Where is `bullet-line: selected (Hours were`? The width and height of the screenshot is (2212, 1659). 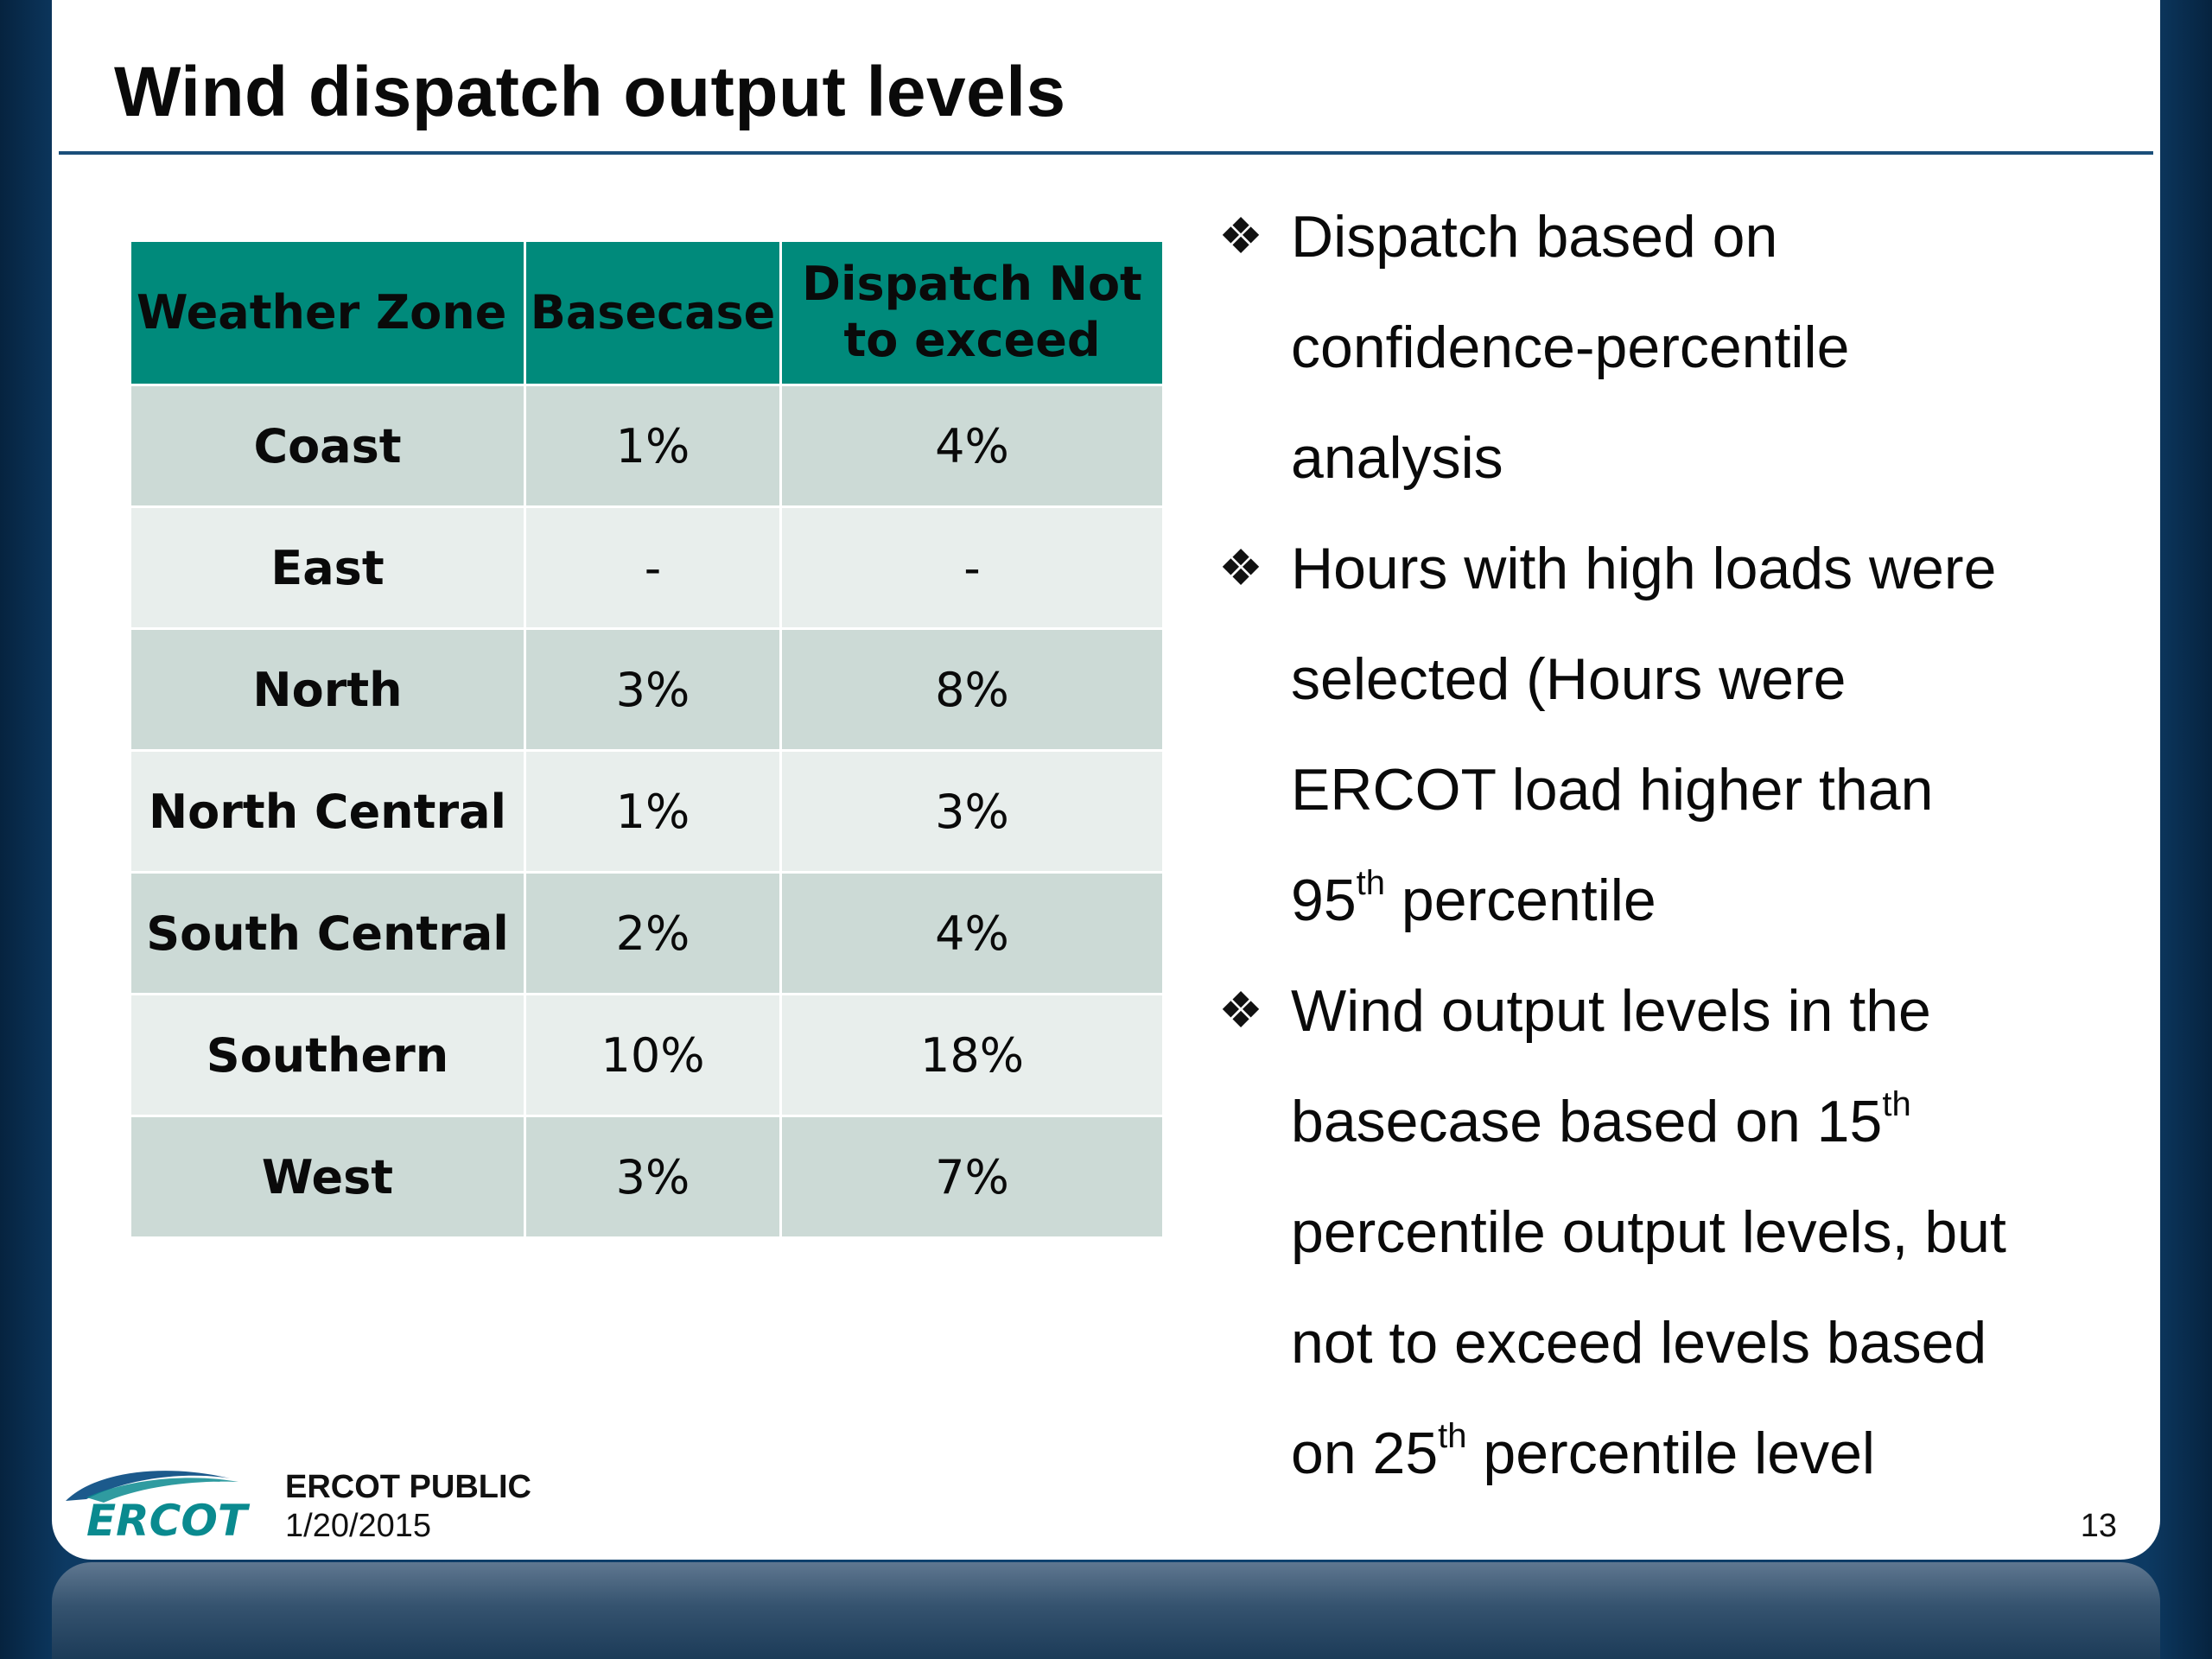
bullet-line: selected (Hours were is located at coordinates (1569, 679).